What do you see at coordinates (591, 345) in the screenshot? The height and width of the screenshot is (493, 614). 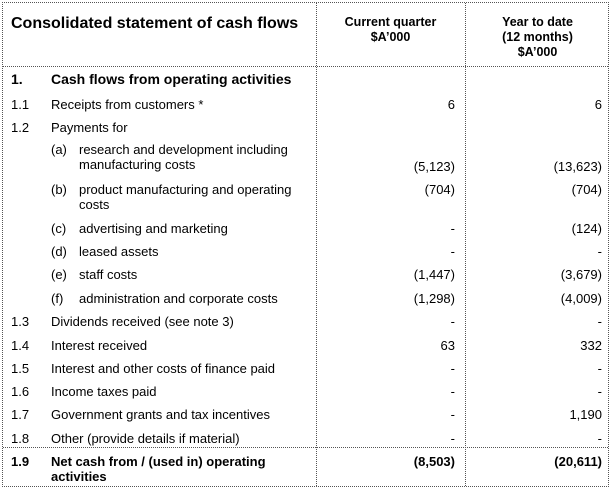 I see `row-ytd-value: 332` at bounding box center [591, 345].